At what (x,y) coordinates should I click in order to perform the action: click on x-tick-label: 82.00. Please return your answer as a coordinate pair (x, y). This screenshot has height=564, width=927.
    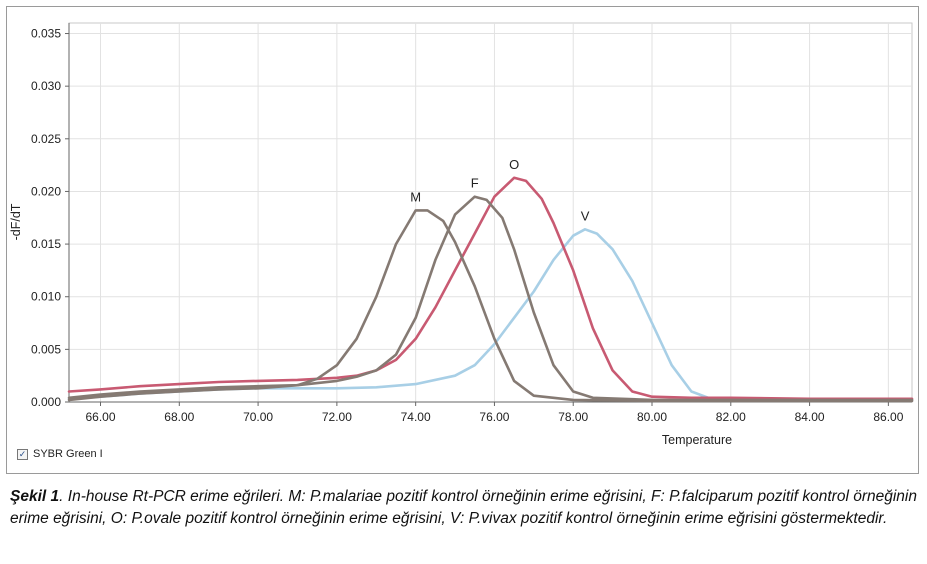
    Looking at the image, I should click on (731, 417).